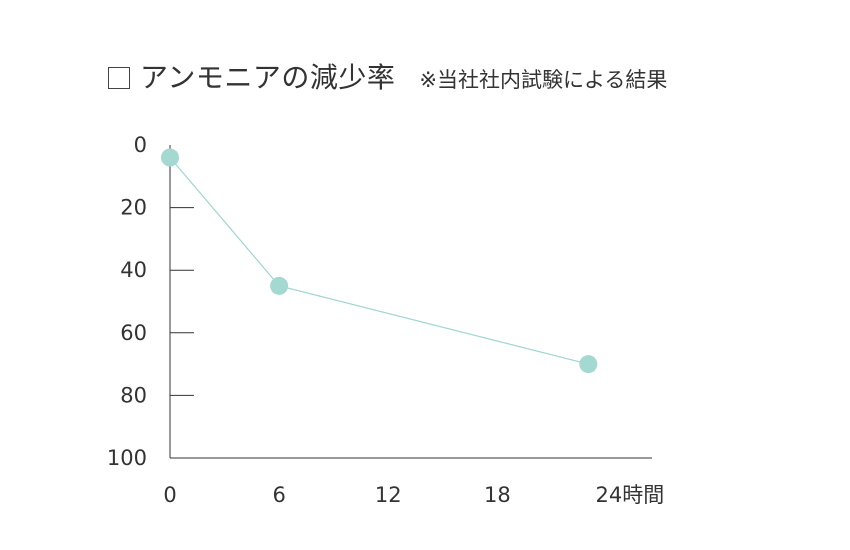 The width and height of the screenshot is (850, 550). Describe the element at coordinates (169, 495) in the screenshot. I see `x-tick-label: 0` at that location.